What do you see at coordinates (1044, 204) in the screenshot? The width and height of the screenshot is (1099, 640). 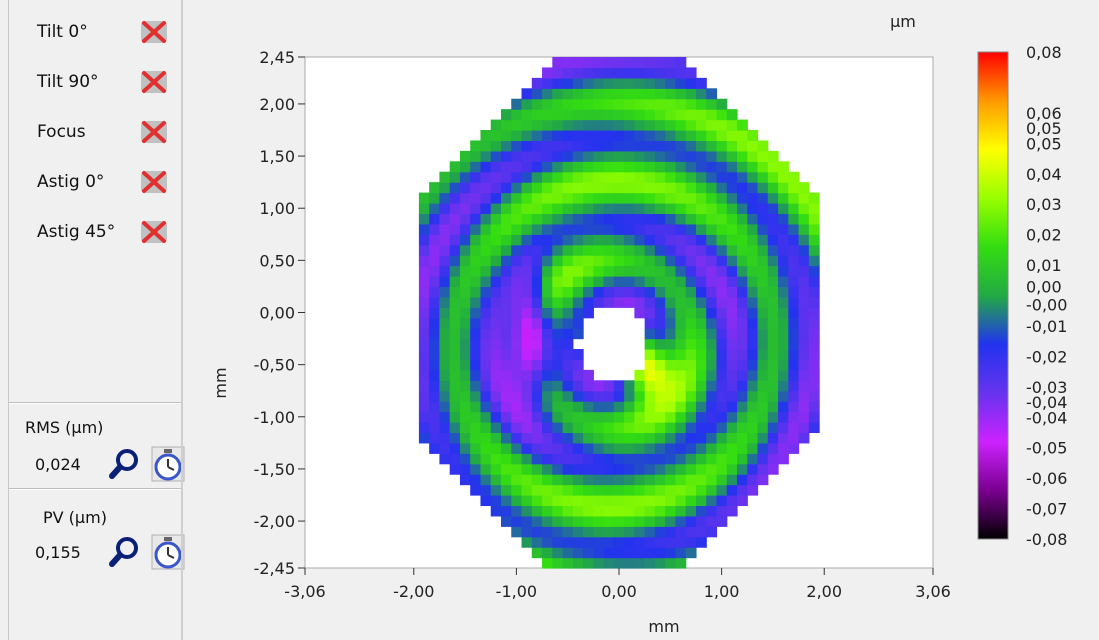 I see `colorbar-tick-label: 0,03` at bounding box center [1044, 204].